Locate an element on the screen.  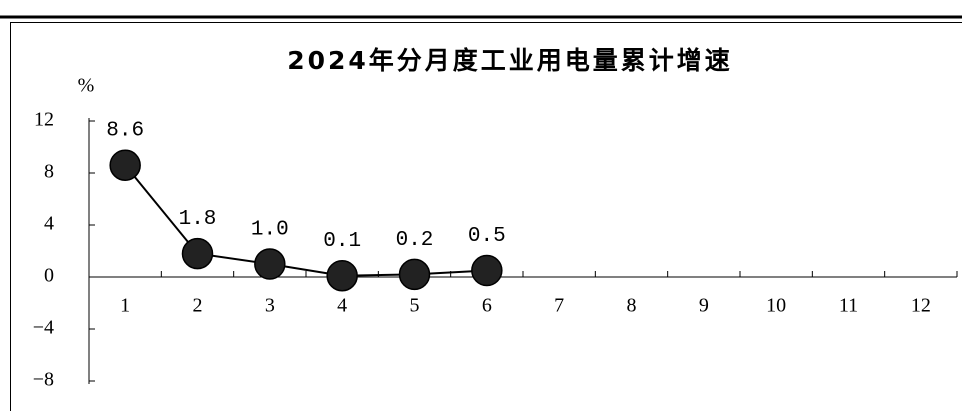
x-tick-label: 4 is located at coordinates (342, 306).